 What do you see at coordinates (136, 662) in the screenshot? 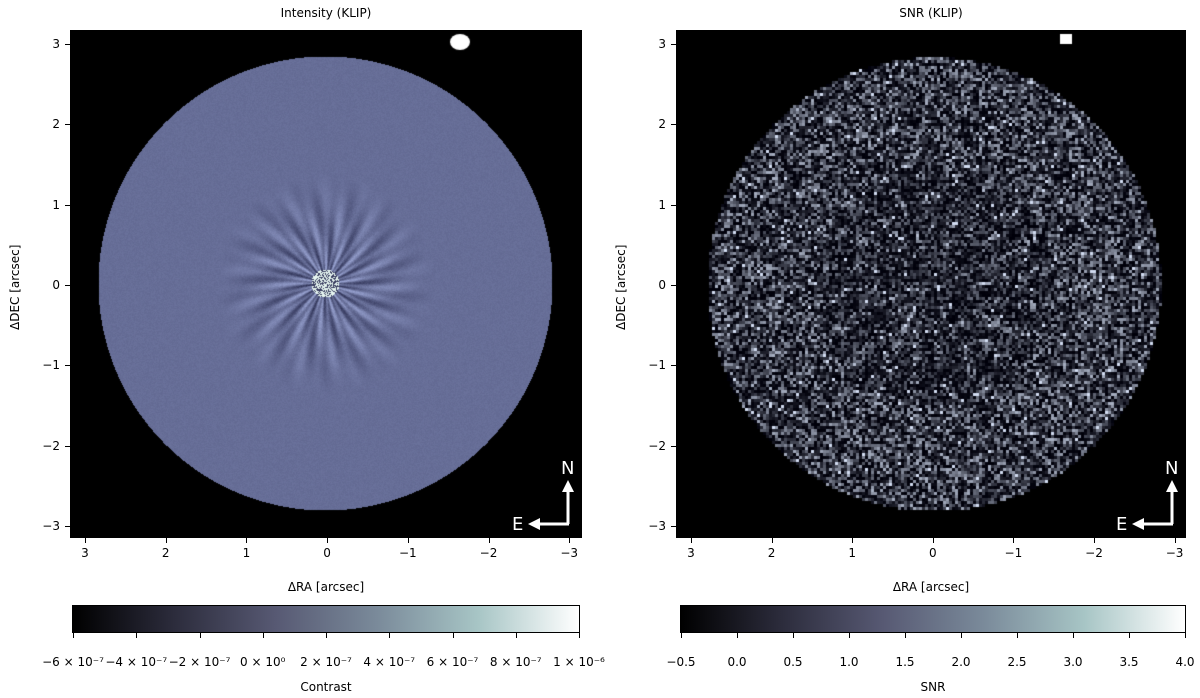
I see `colorbar-tick-label: −4 × 10⁻⁷` at bounding box center [136, 662].